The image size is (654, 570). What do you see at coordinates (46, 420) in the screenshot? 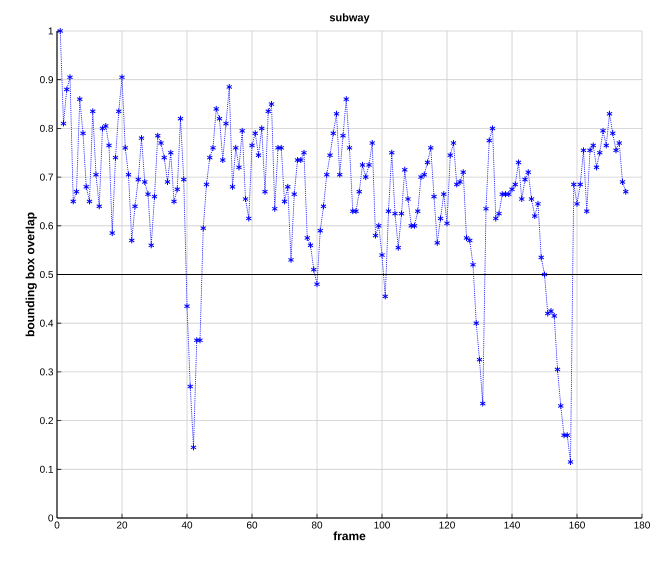
I see `y-tick-label: 0.2` at bounding box center [46, 420].